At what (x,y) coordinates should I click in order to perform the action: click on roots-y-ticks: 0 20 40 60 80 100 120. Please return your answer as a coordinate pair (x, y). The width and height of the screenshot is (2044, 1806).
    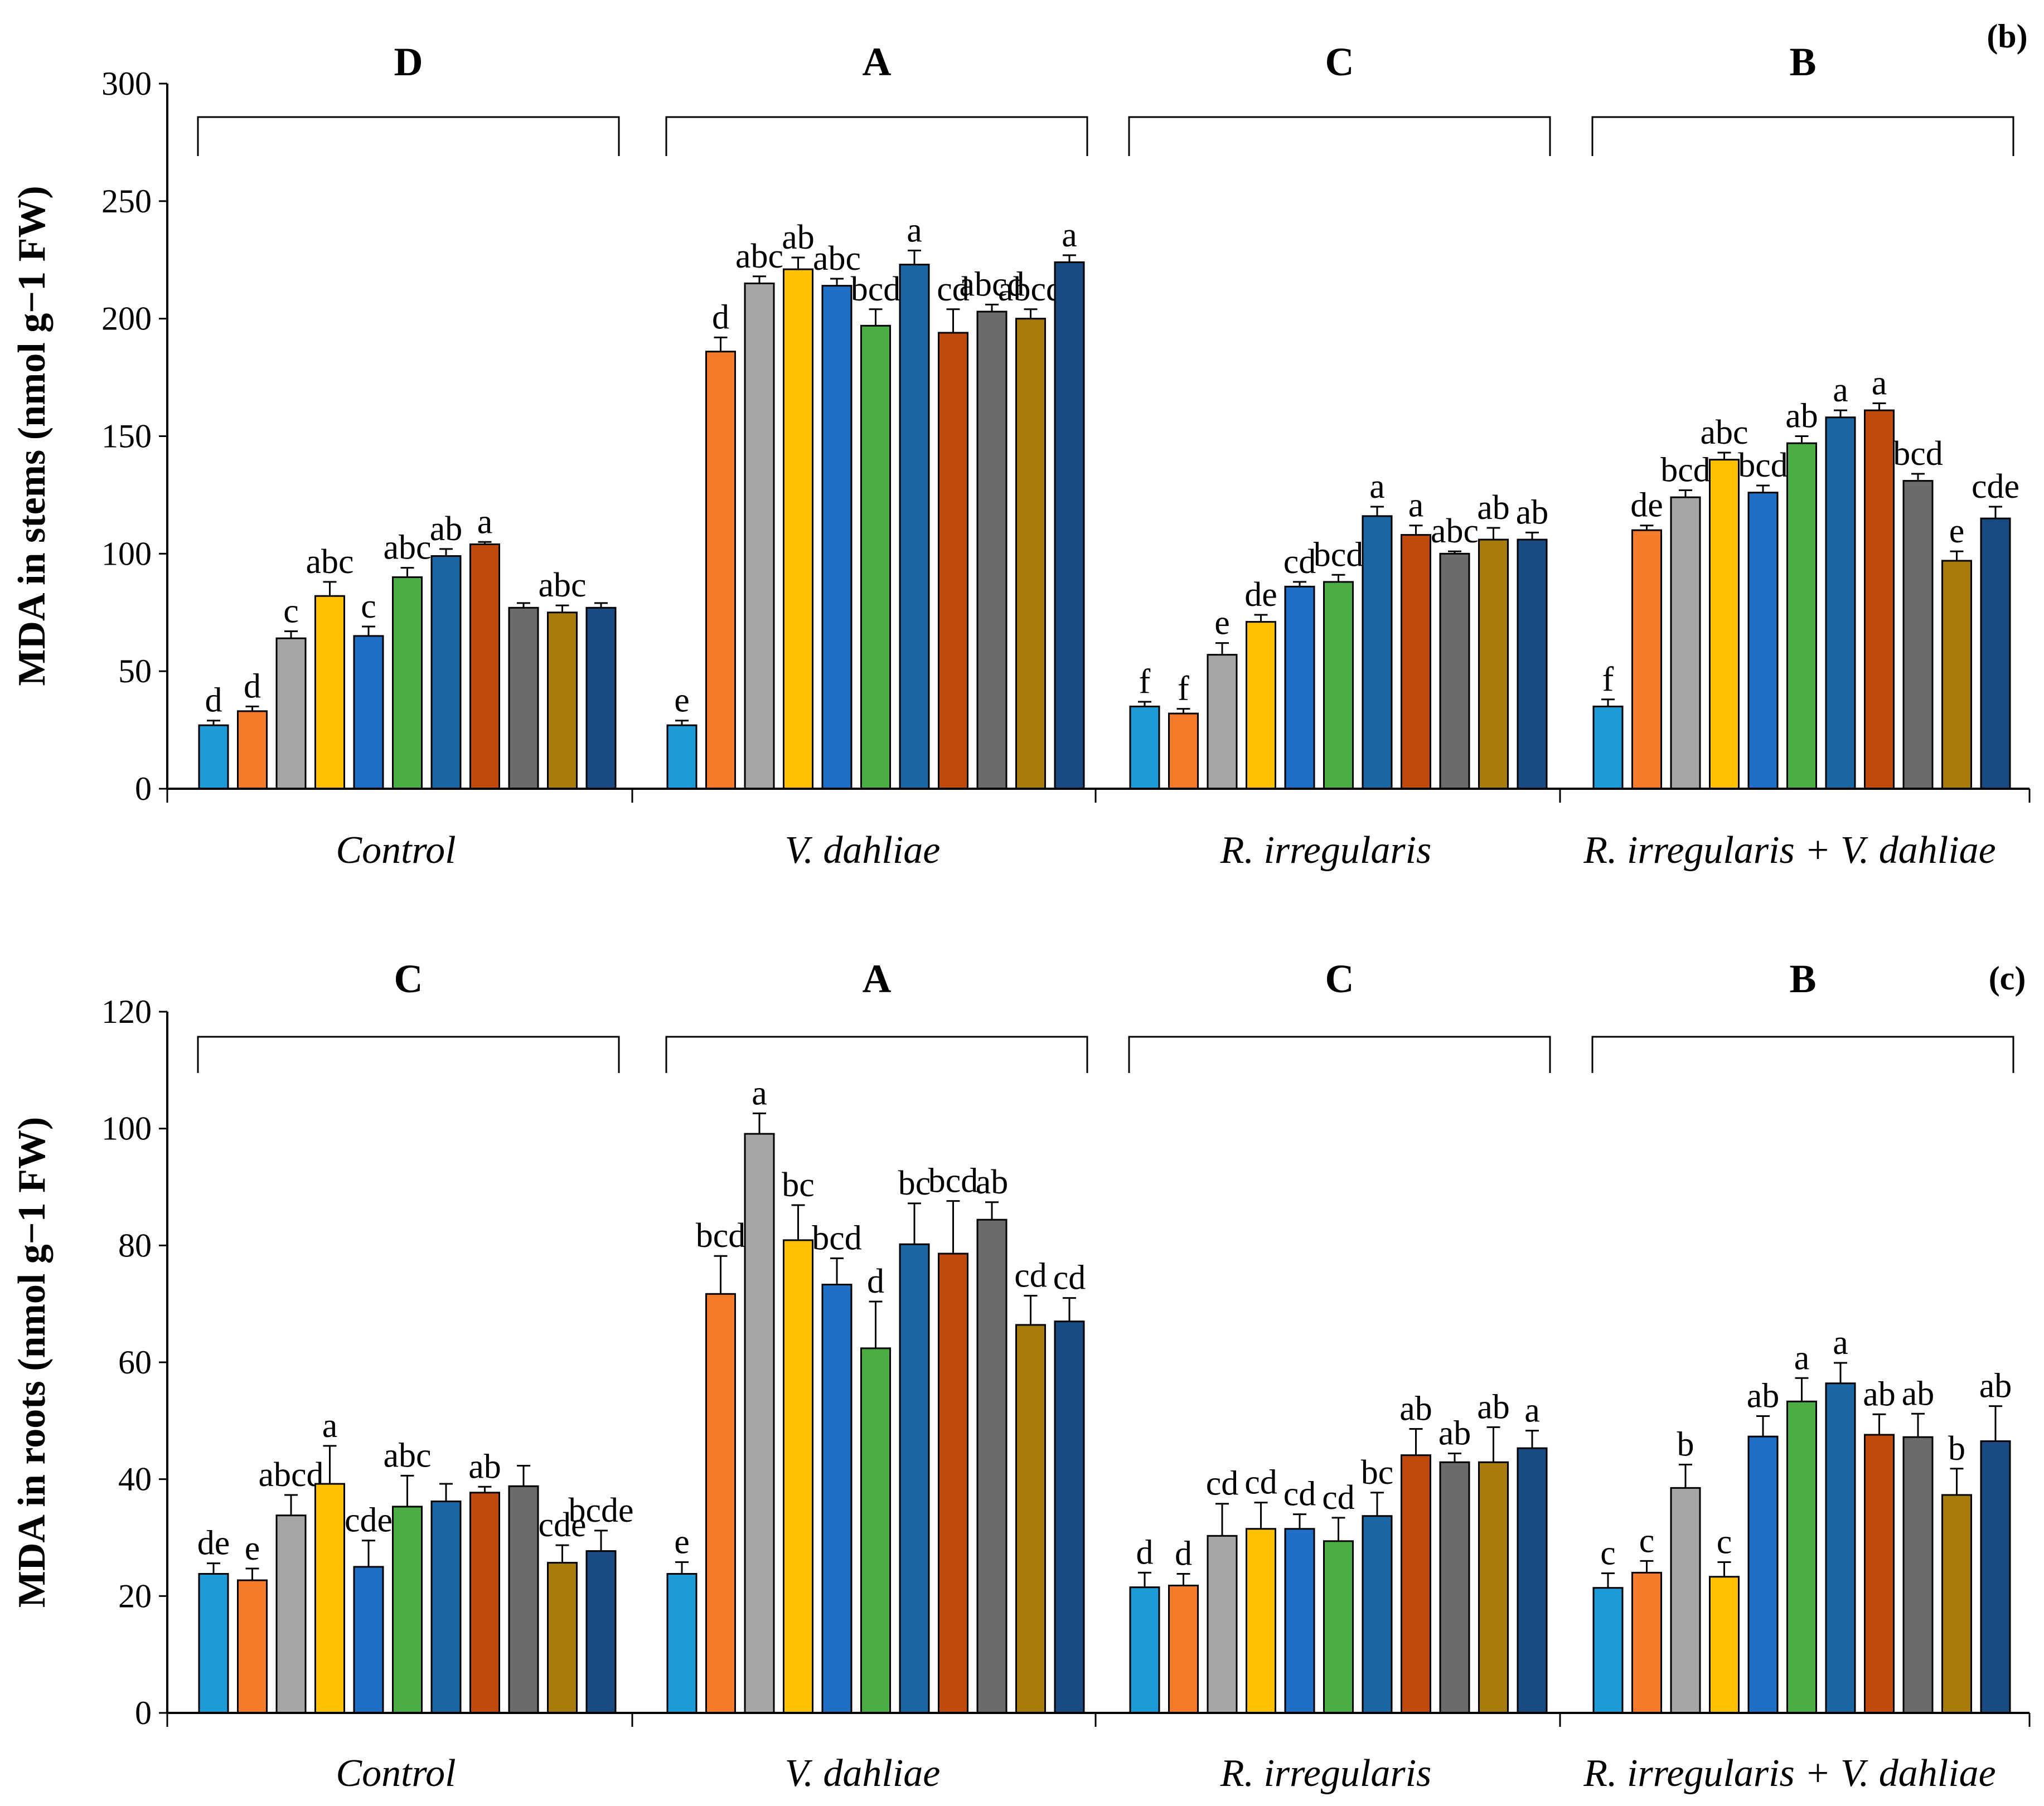
    Looking at the image, I should click on (134, 1362).